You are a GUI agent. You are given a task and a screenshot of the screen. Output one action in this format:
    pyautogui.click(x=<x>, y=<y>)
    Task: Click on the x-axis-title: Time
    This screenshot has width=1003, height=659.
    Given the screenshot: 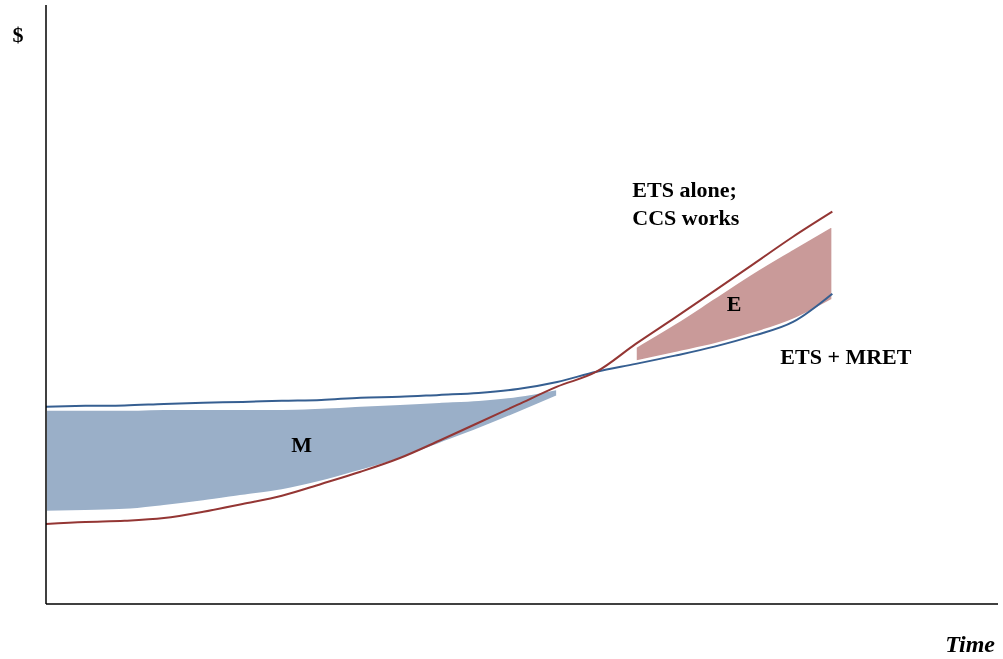 What is the action you would take?
    pyautogui.click(x=970, y=644)
    